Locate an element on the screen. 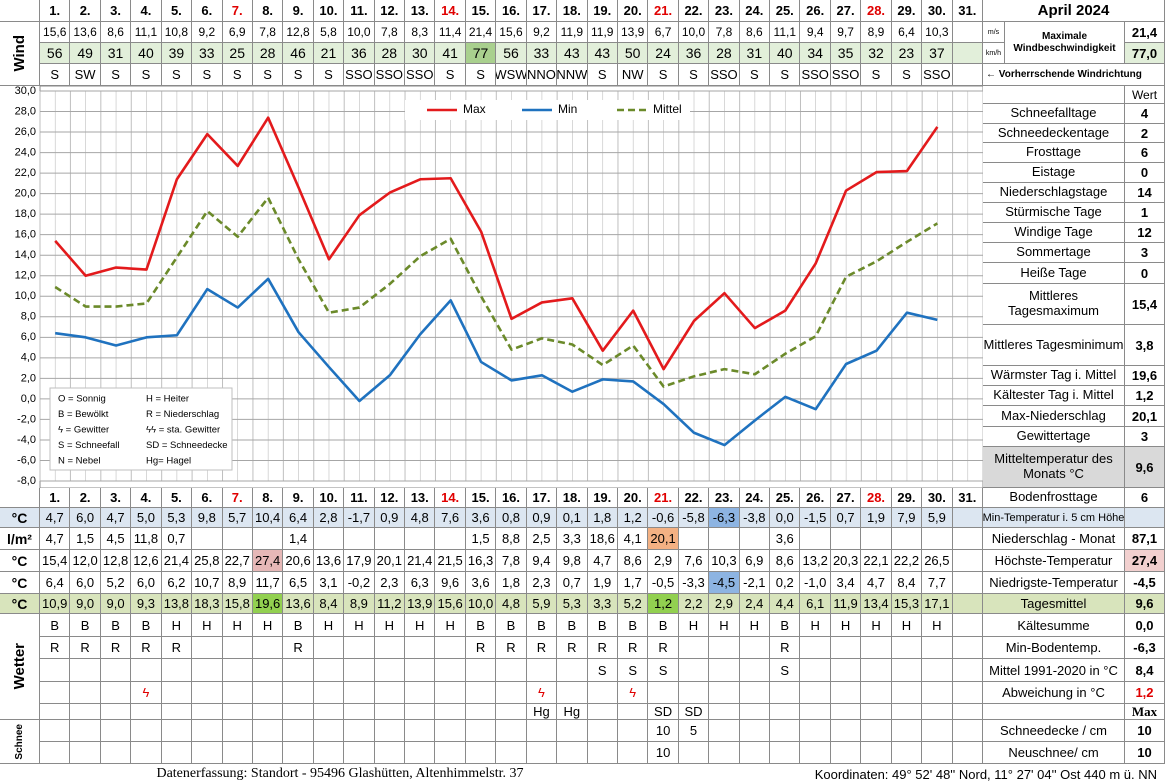 Image resolution: width=1165 pixels, height=784 pixels. day-cell: 10,7 is located at coordinates (207, 583).